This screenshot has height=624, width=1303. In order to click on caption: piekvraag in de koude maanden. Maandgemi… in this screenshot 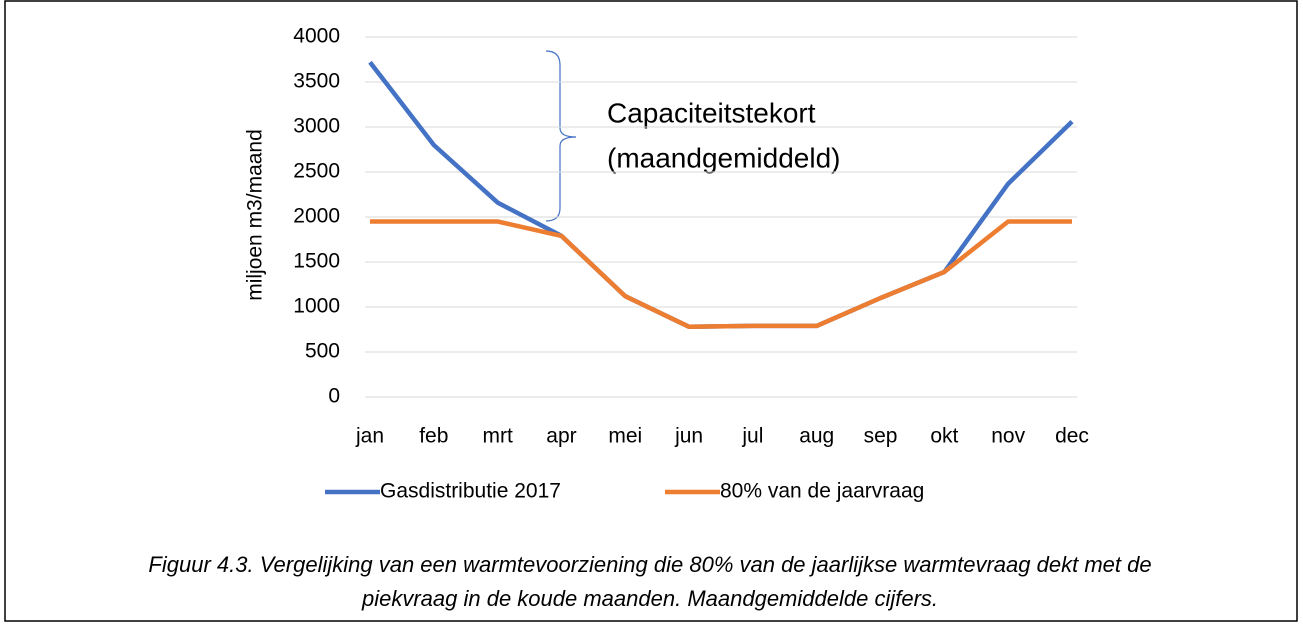, I will do `click(649, 598)`.